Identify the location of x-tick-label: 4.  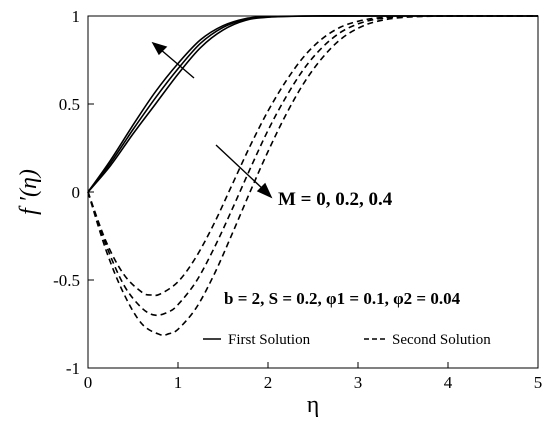
(448, 382).